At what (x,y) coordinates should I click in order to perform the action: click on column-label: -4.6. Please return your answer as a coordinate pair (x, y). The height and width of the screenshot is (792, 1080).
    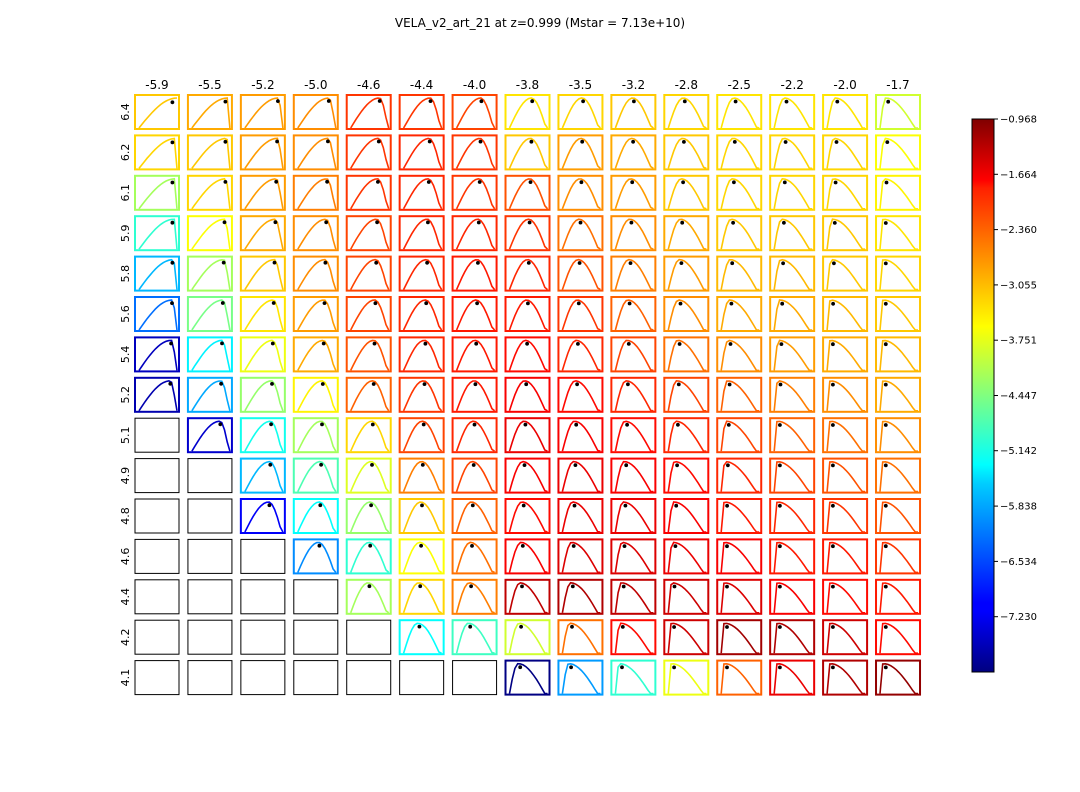
    Looking at the image, I should click on (368, 85).